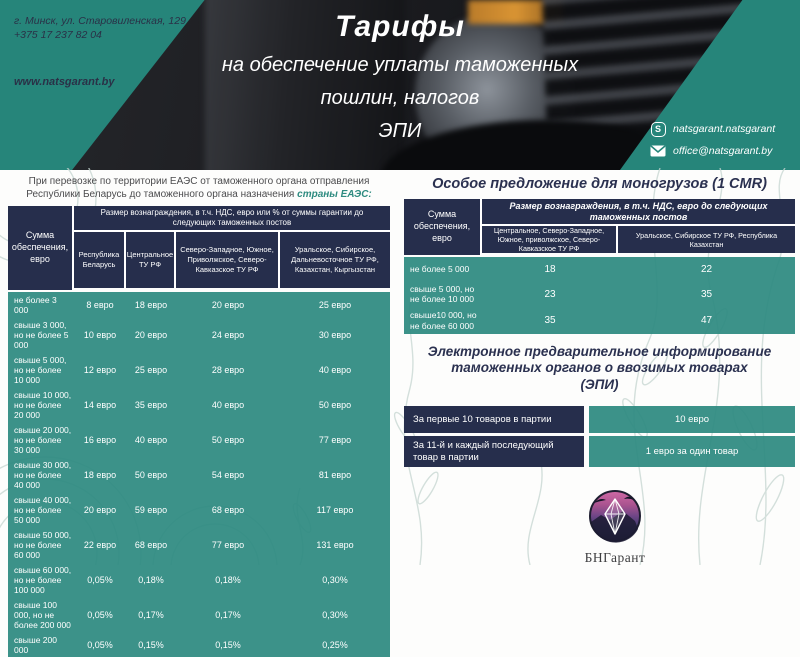 This screenshot has height=657, width=800. Describe the element at coordinates (335, 334) in the screenshot. I see `table-cell: 30 евро` at that location.